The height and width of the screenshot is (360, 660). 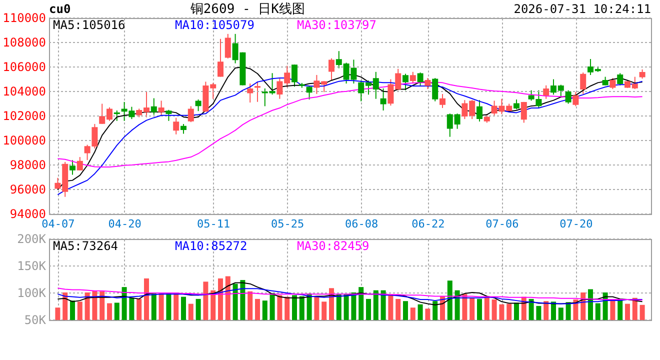 I want to click on y-tick-label: 100000, so click(x=24, y=141).